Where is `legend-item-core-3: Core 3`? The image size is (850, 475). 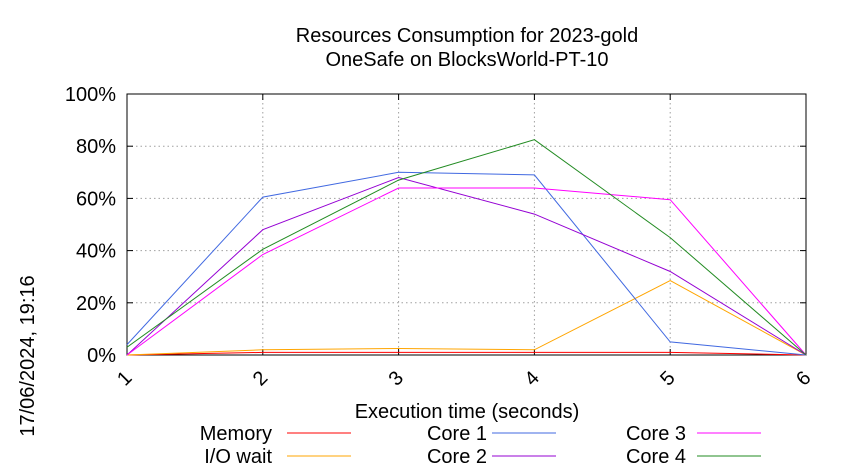
legend-item-core-3: Core 3 is located at coordinates (693, 434).